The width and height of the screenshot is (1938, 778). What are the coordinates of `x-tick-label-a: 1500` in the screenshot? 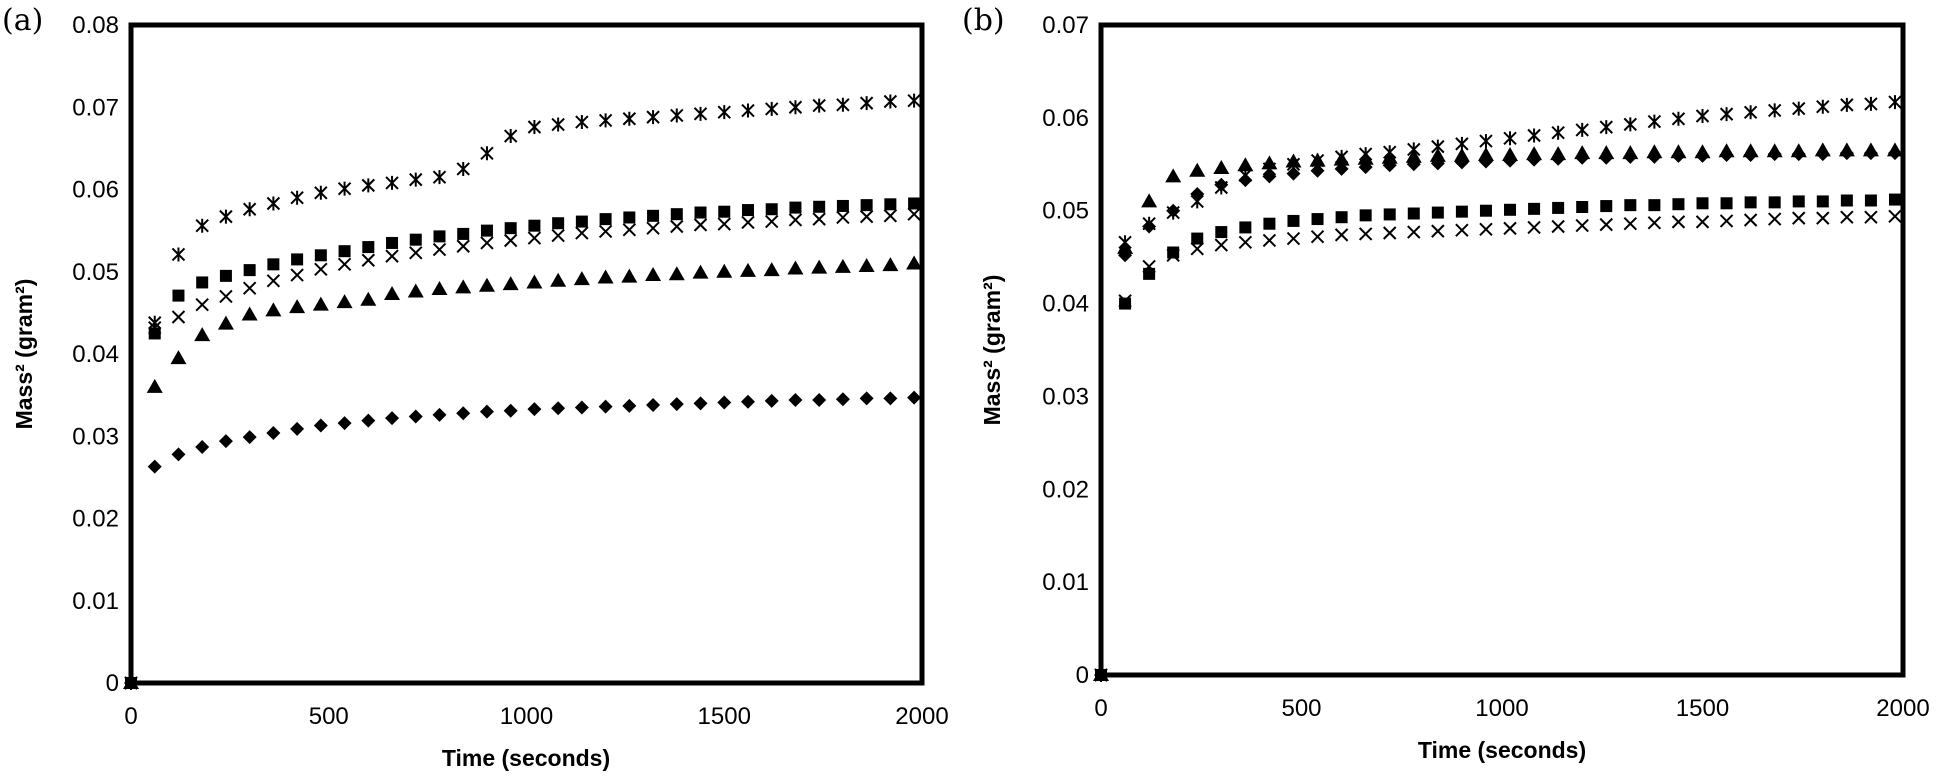 It's located at (724, 716).